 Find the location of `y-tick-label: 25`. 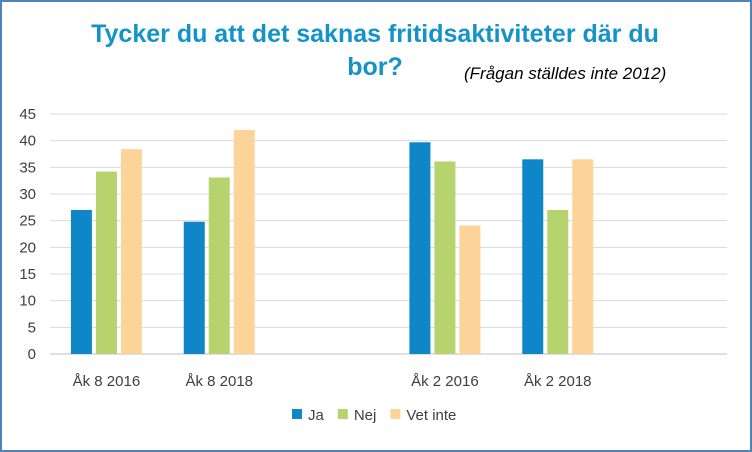

y-tick-label: 25 is located at coordinates (27, 221).